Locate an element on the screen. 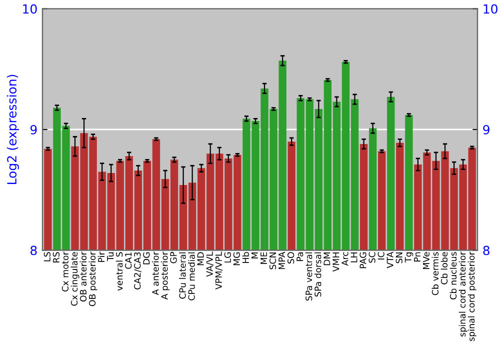  x-tick-label: OB anterior is located at coordinates (83, 277).